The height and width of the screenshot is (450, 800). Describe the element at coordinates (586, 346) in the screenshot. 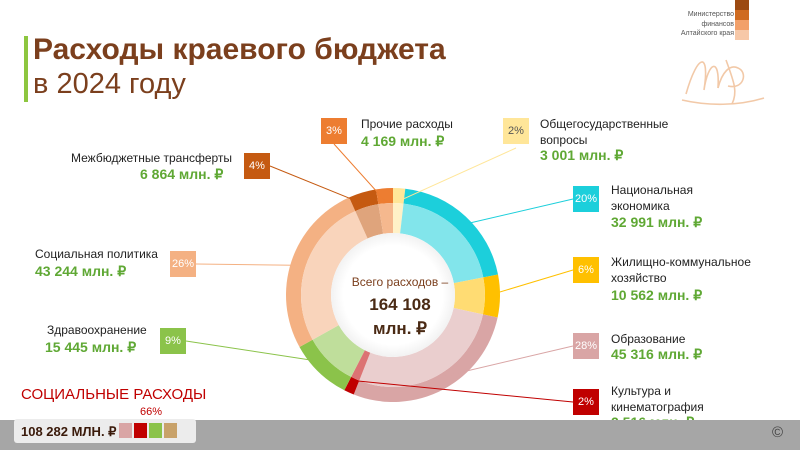

I see `badge-education: 28%` at that location.